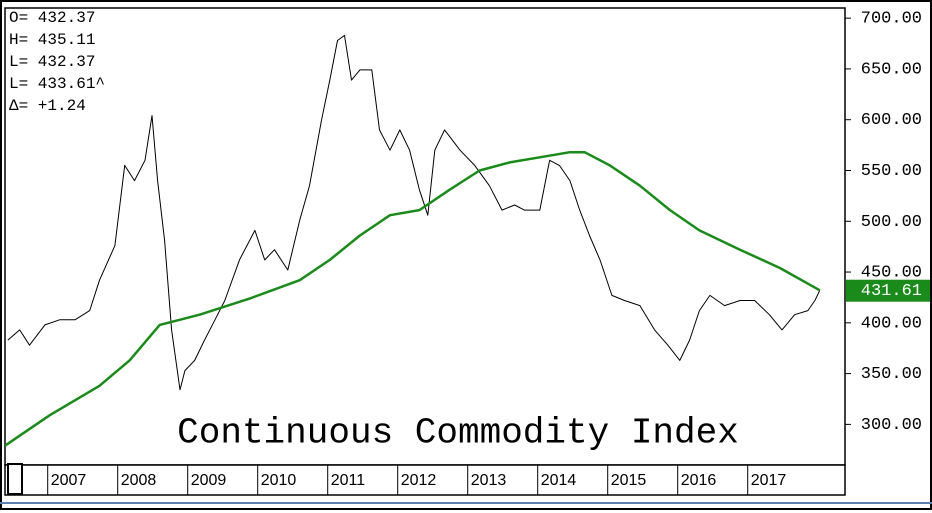  I want to click on x-tick-label: 2016, so click(699, 480).